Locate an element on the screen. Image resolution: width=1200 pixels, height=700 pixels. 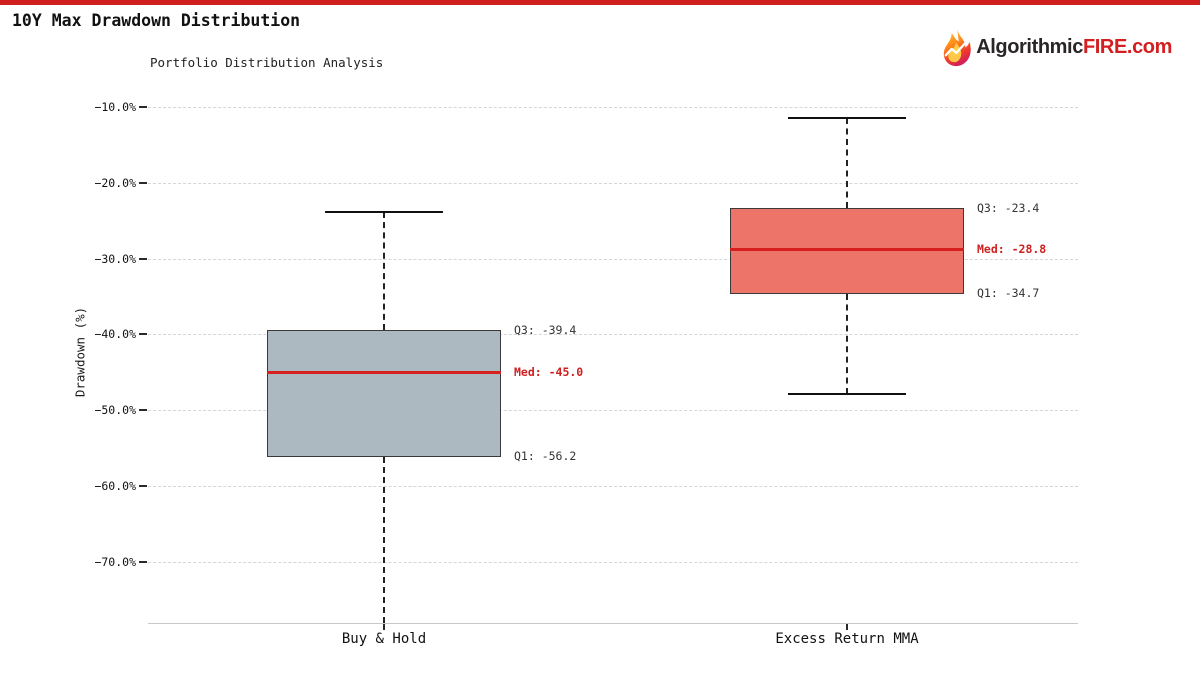
lower-whisker-excess-return-mma is located at coordinates (847, 344).